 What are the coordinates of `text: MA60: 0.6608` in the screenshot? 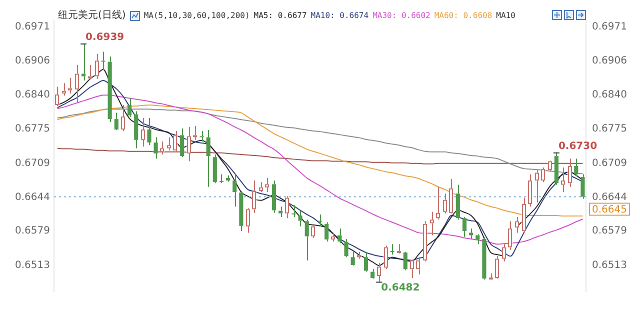 It's located at (463, 16).